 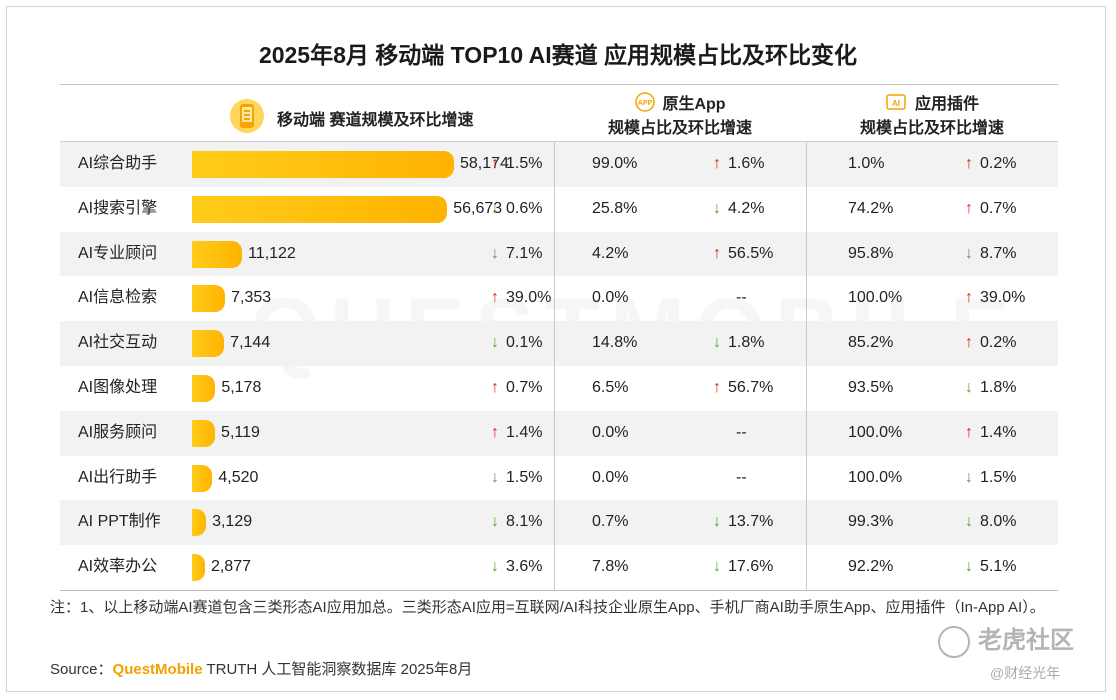 I want to click on mom-change: ↓ 1.5%, so click(x=515, y=478).